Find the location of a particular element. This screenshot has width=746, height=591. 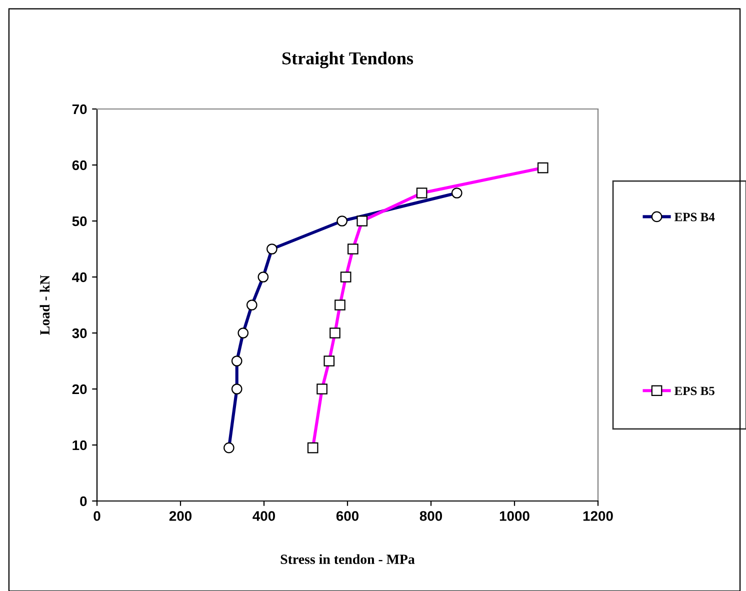

y-tick-label: 50 is located at coordinates (79, 221).